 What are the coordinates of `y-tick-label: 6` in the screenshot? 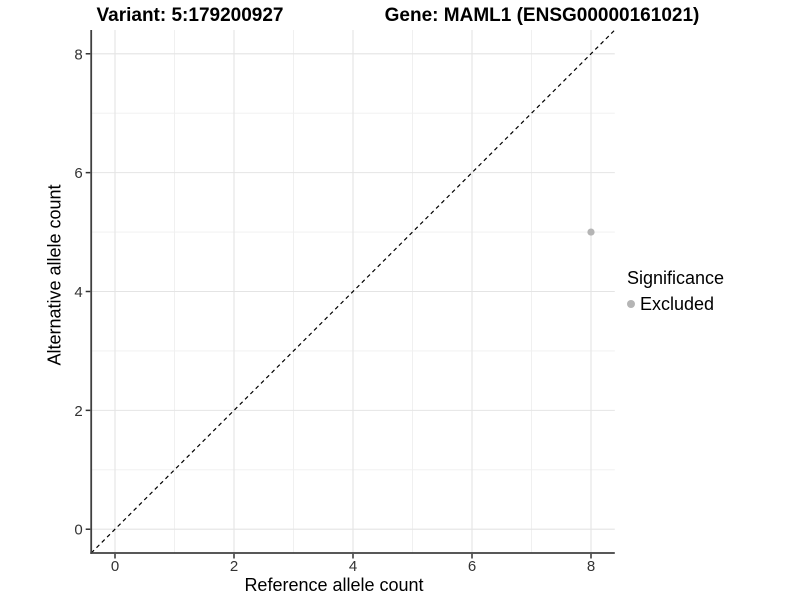 It's located at (78, 173).